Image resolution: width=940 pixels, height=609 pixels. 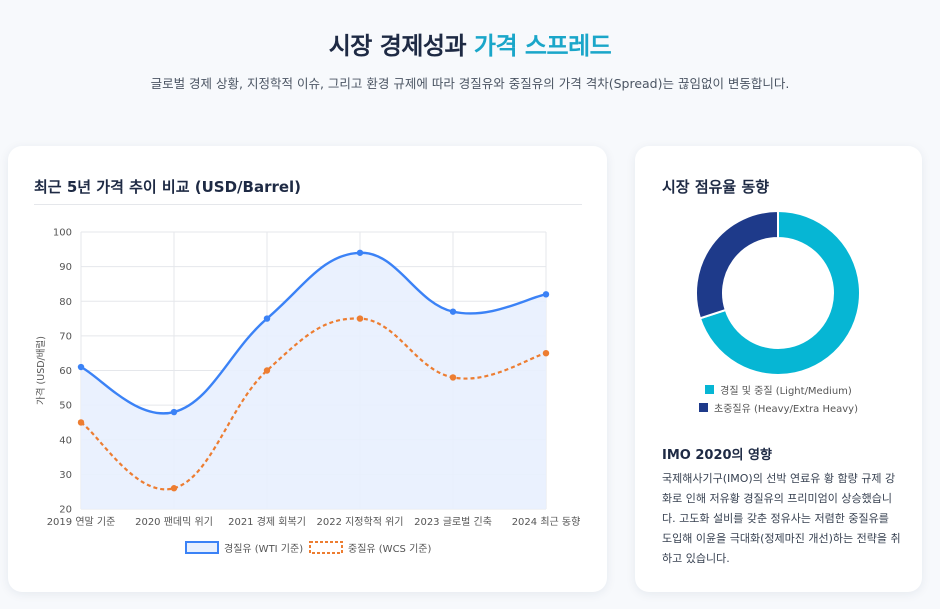 I want to click on x-tick-label: 2019 연말 기준, so click(x=81, y=522).